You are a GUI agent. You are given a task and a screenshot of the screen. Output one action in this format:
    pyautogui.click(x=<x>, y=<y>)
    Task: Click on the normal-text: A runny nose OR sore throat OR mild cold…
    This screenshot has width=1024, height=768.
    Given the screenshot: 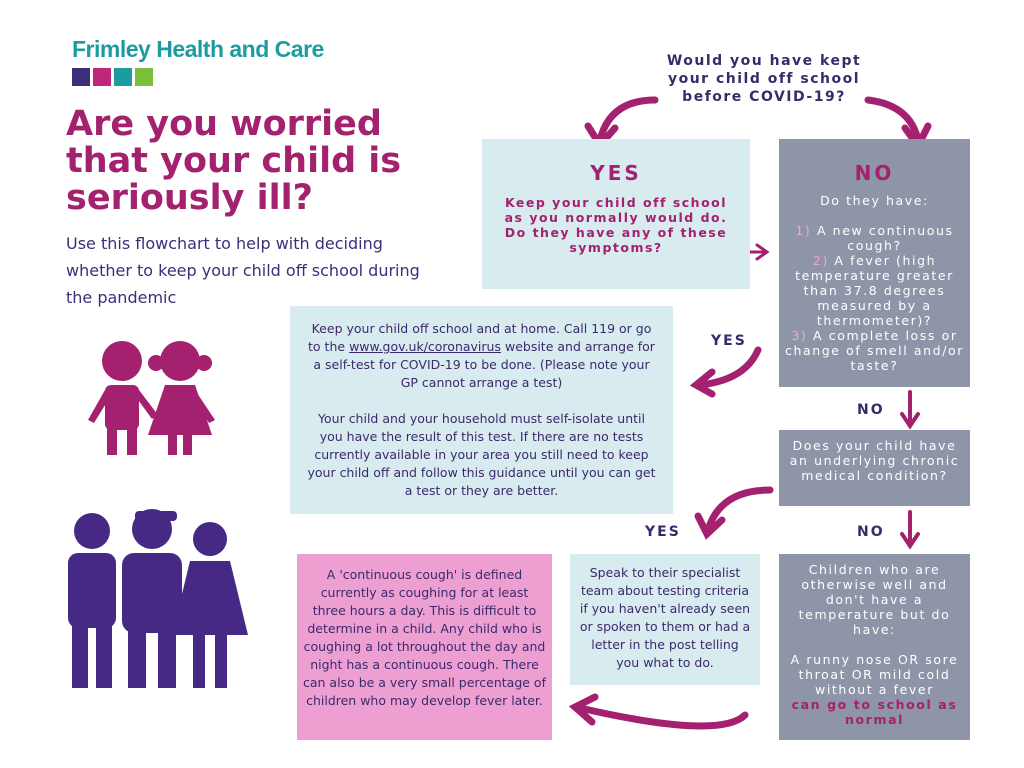 What is the action you would take?
    pyautogui.click(x=874, y=674)
    